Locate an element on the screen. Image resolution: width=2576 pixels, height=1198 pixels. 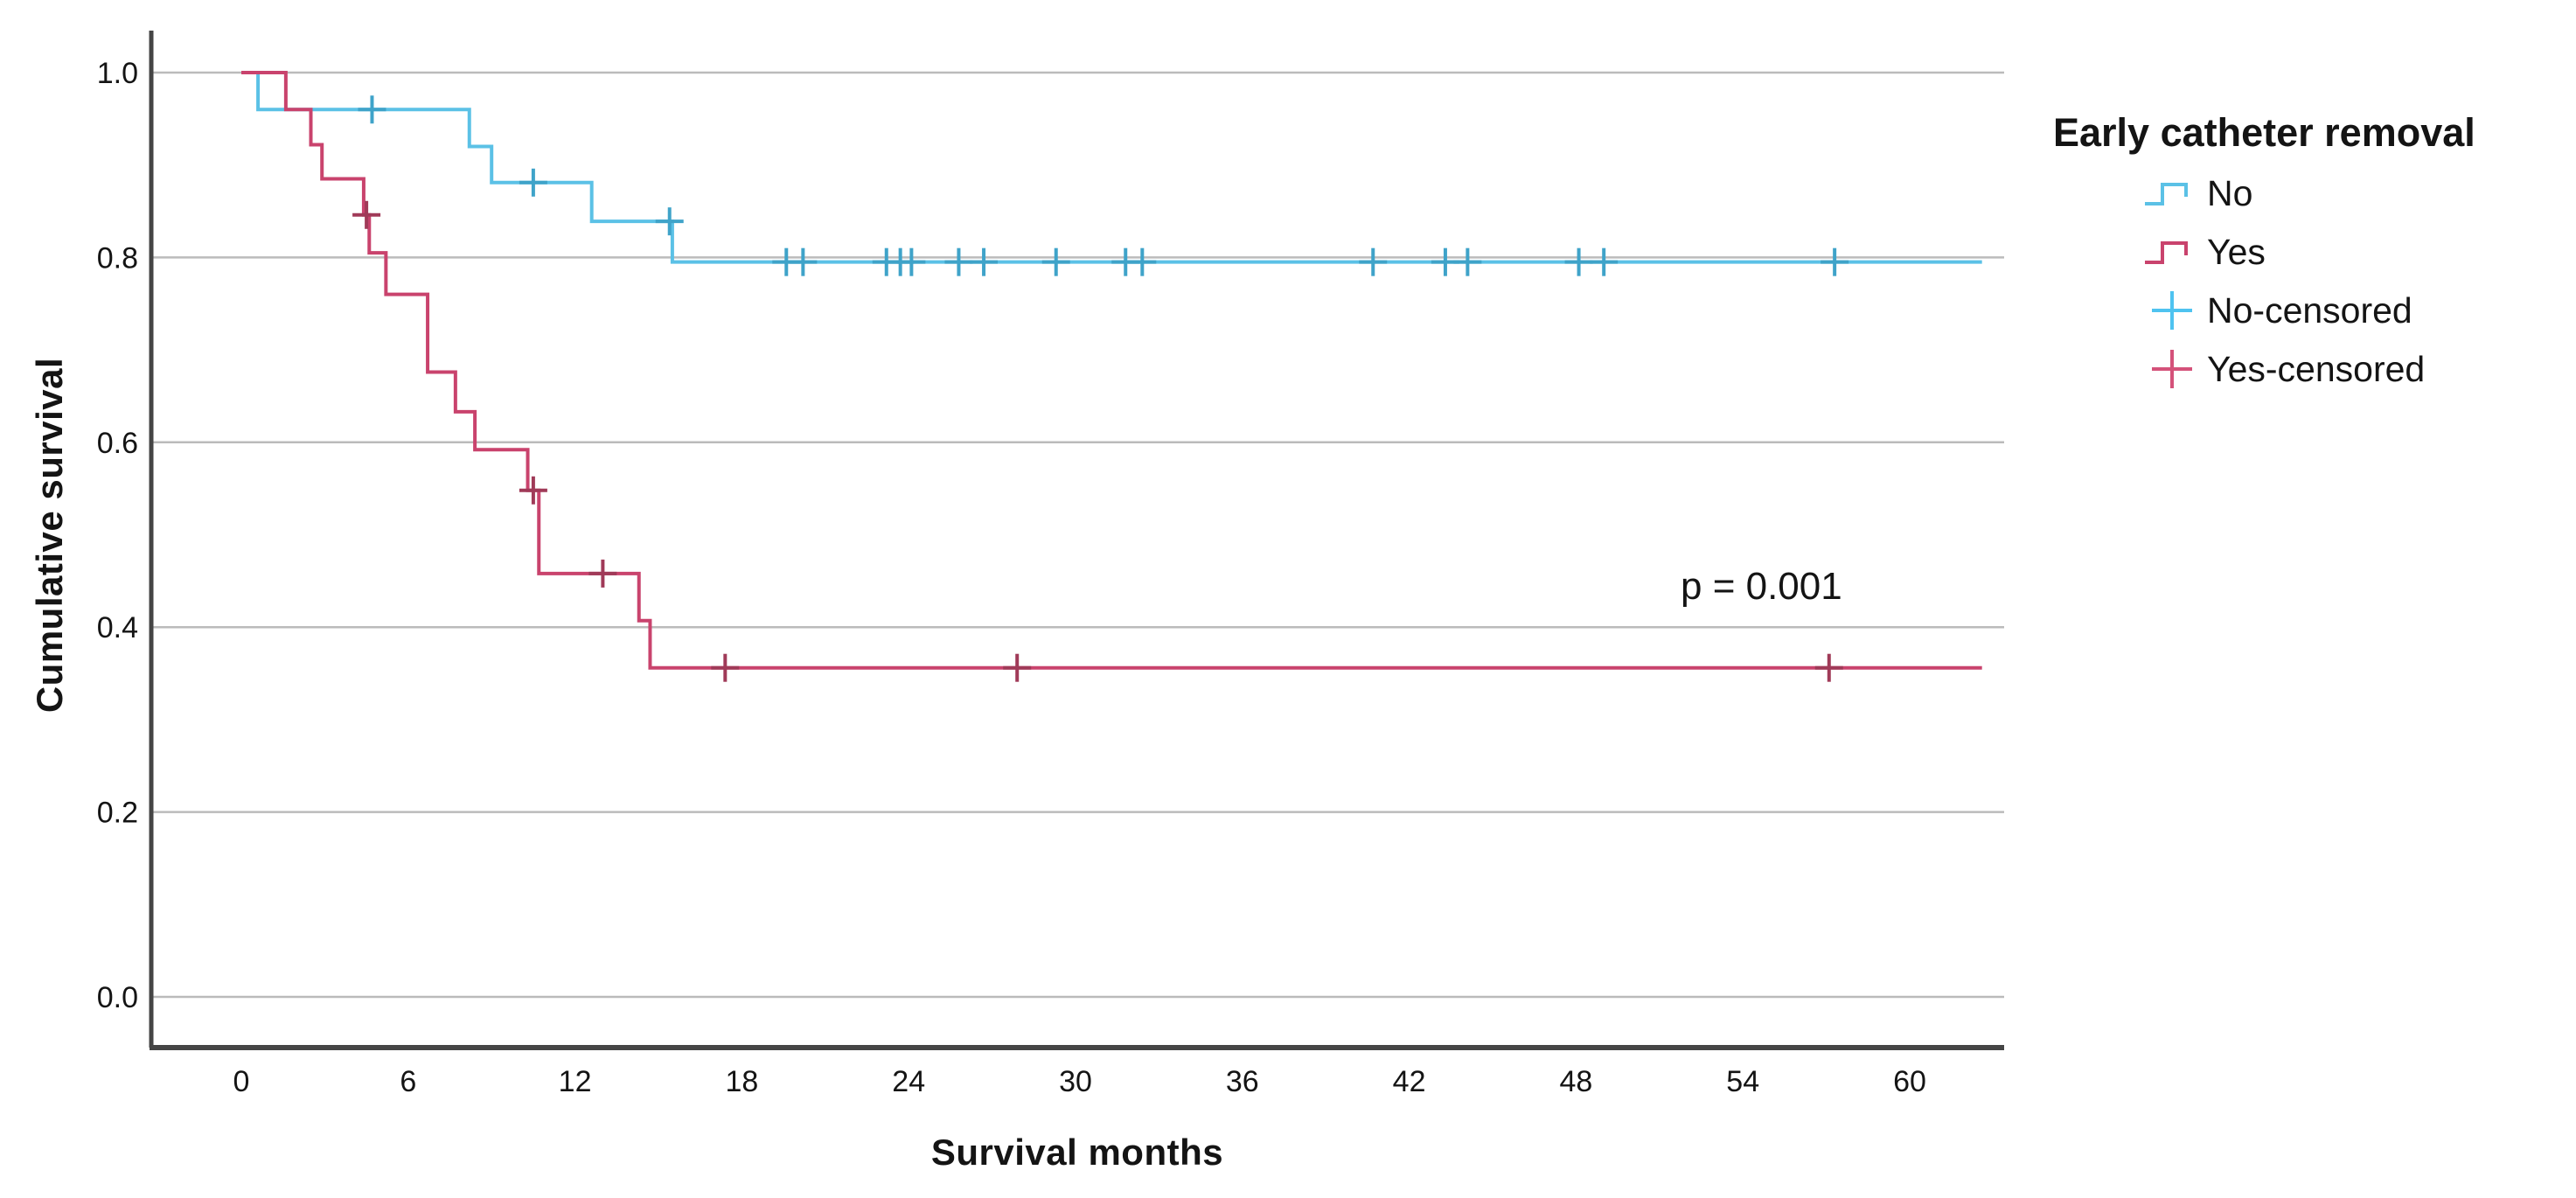
legend-item-label: No-censored is located at coordinates (2309, 310).